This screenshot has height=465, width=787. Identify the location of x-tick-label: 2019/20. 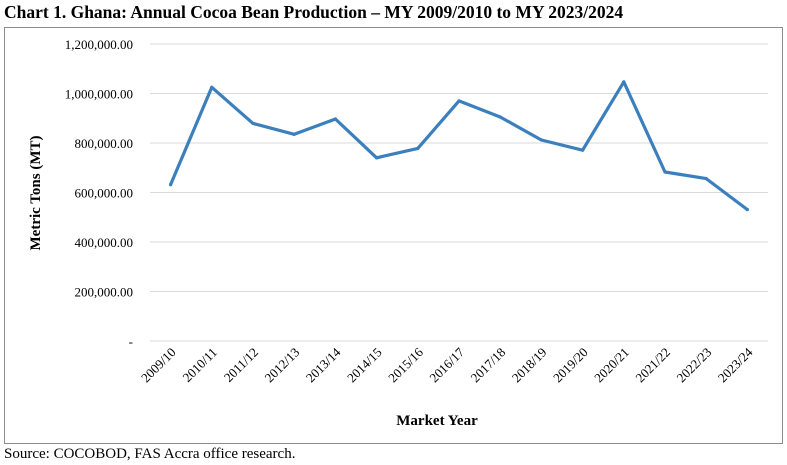
(570, 365).